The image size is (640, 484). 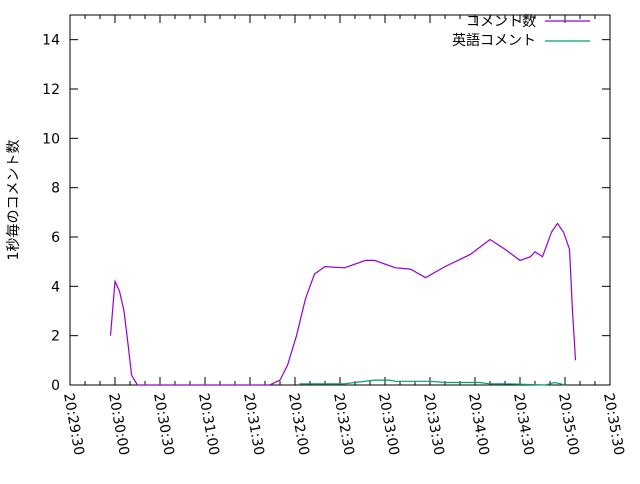 I want to click on x-tick-label: 20:31:30, so click(x=253, y=424).